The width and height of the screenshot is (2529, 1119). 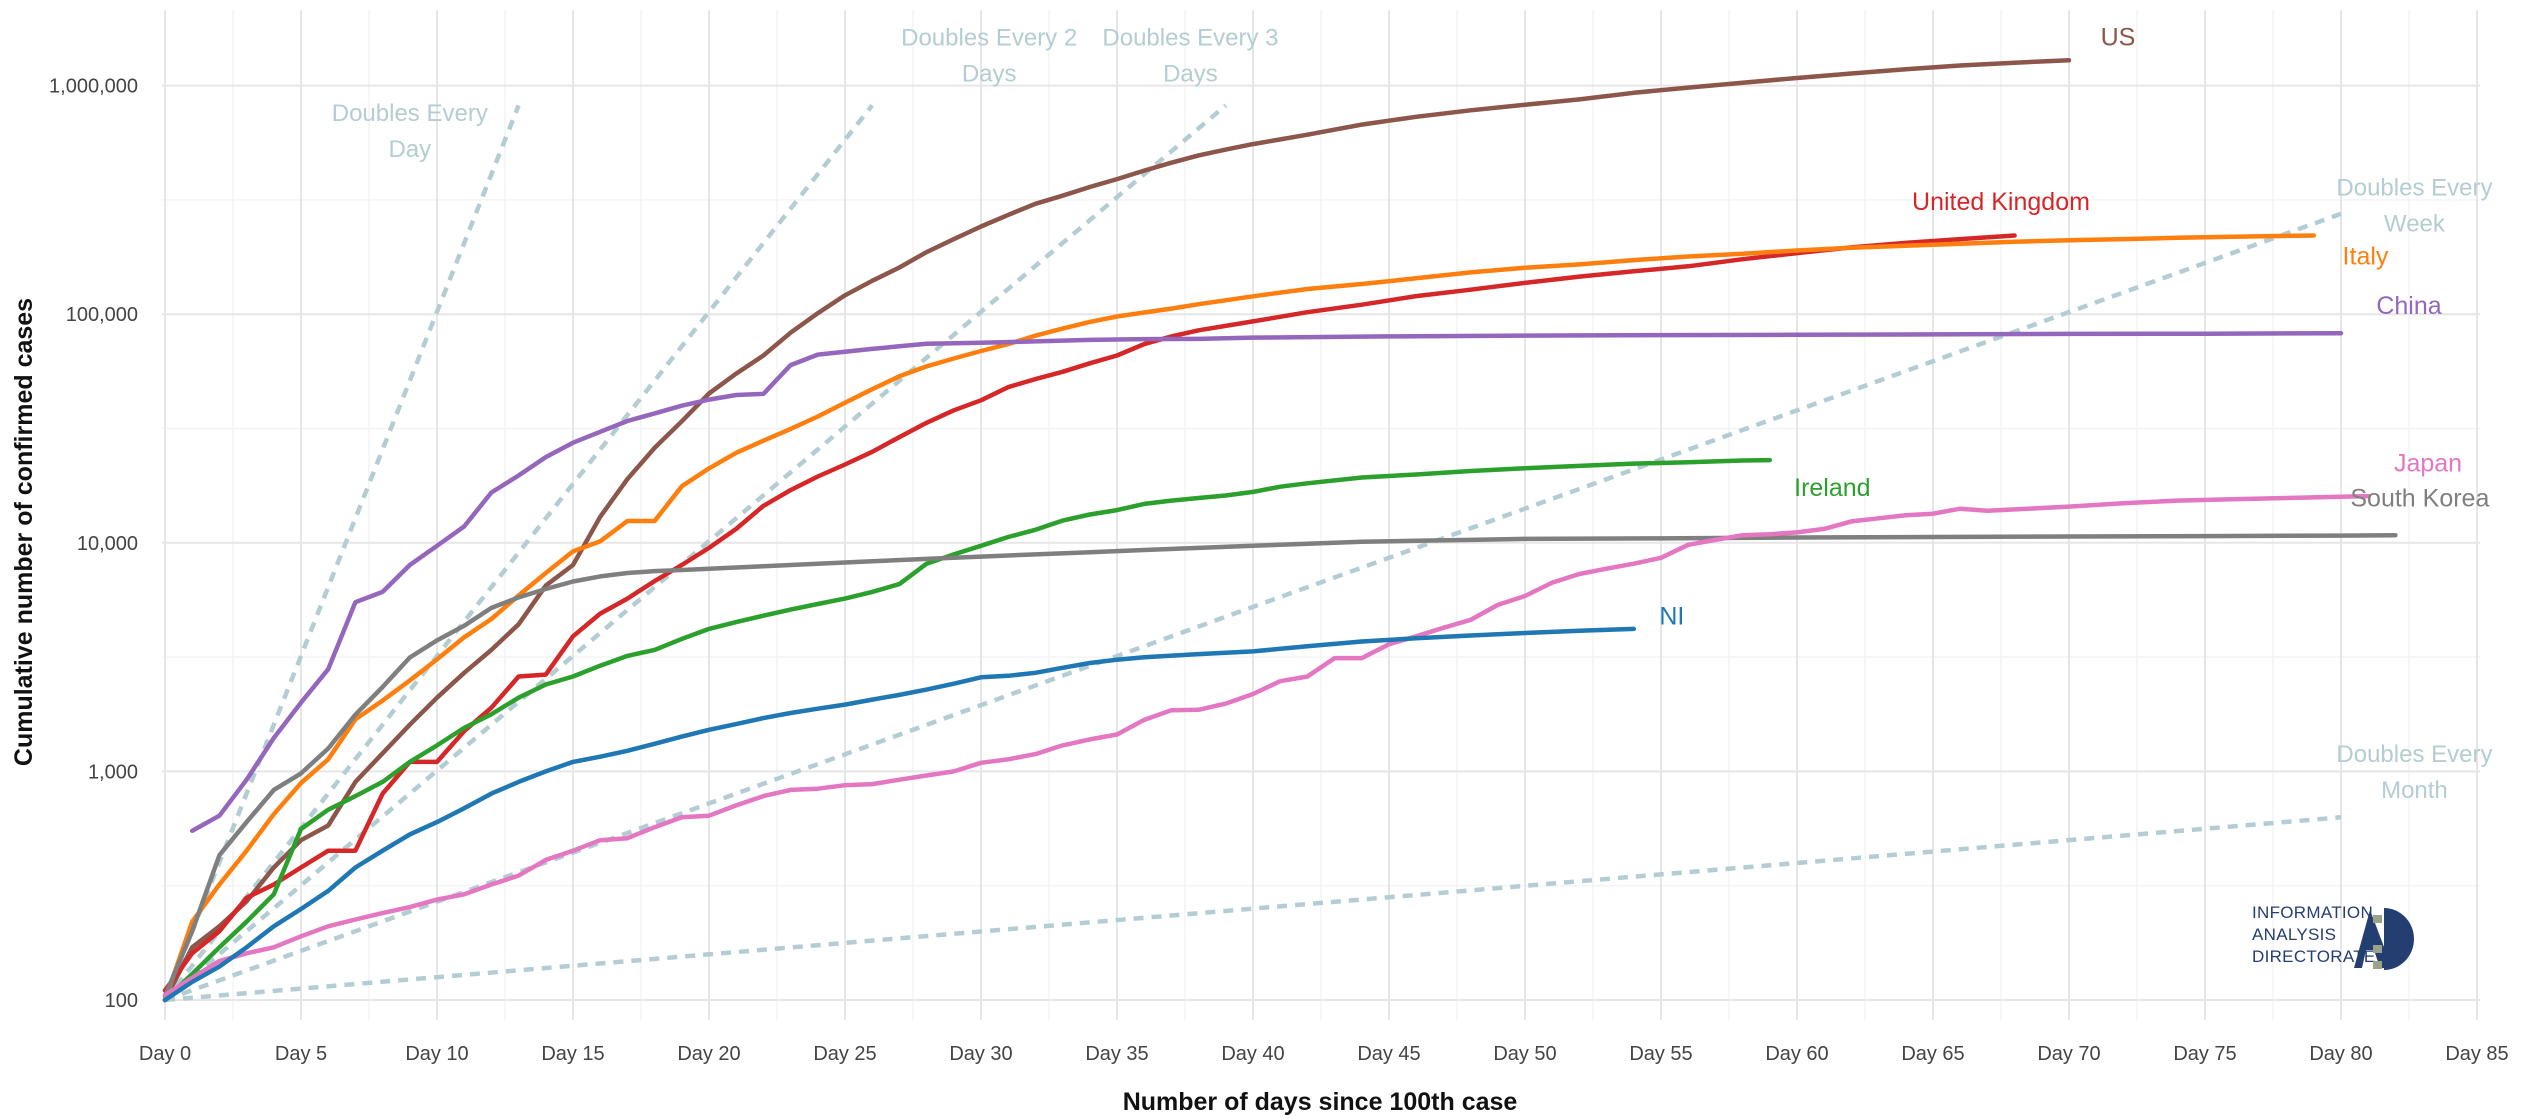 What do you see at coordinates (2415, 224) in the screenshot?
I see `reference-label-line: Week` at bounding box center [2415, 224].